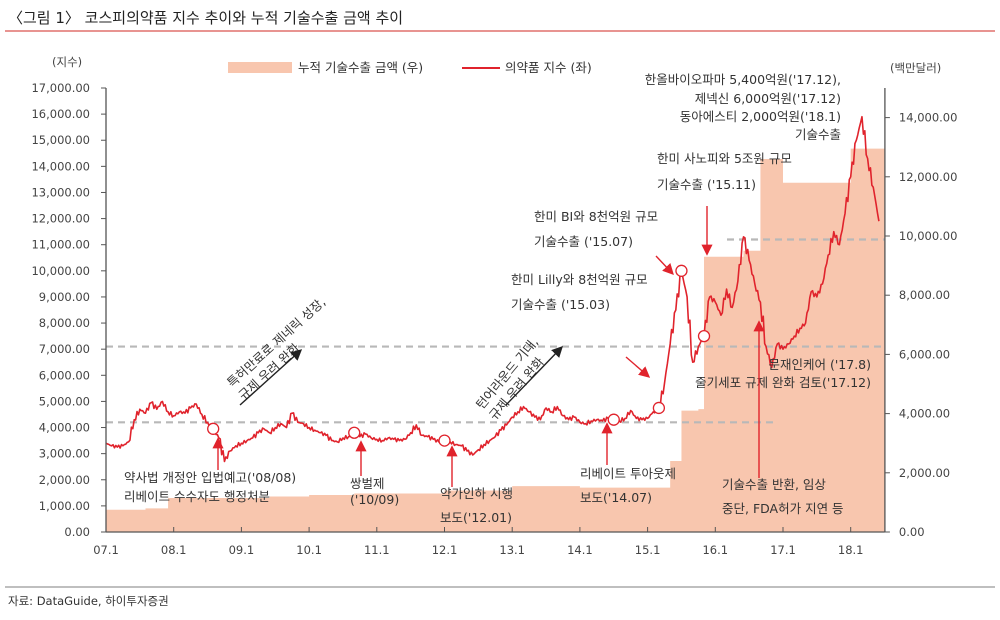 The height and width of the screenshot is (620, 1000). Describe the element at coordinates (242, 550) in the screenshot. I see `x-tick-label: 09.1` at that location.